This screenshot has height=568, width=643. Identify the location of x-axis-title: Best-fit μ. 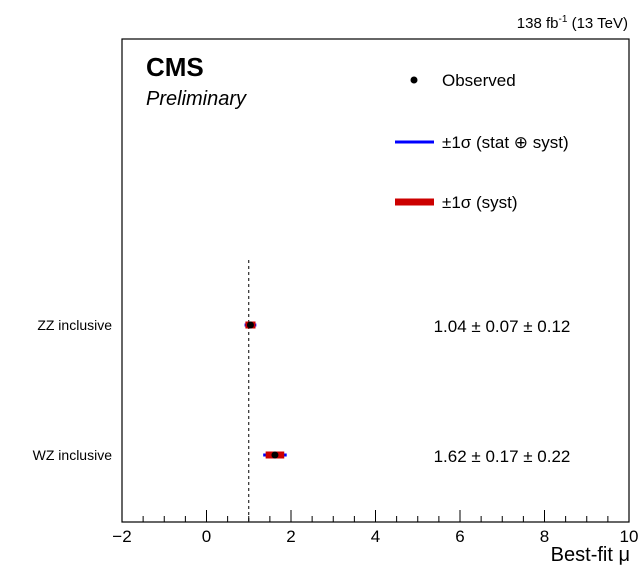
(590, 555).